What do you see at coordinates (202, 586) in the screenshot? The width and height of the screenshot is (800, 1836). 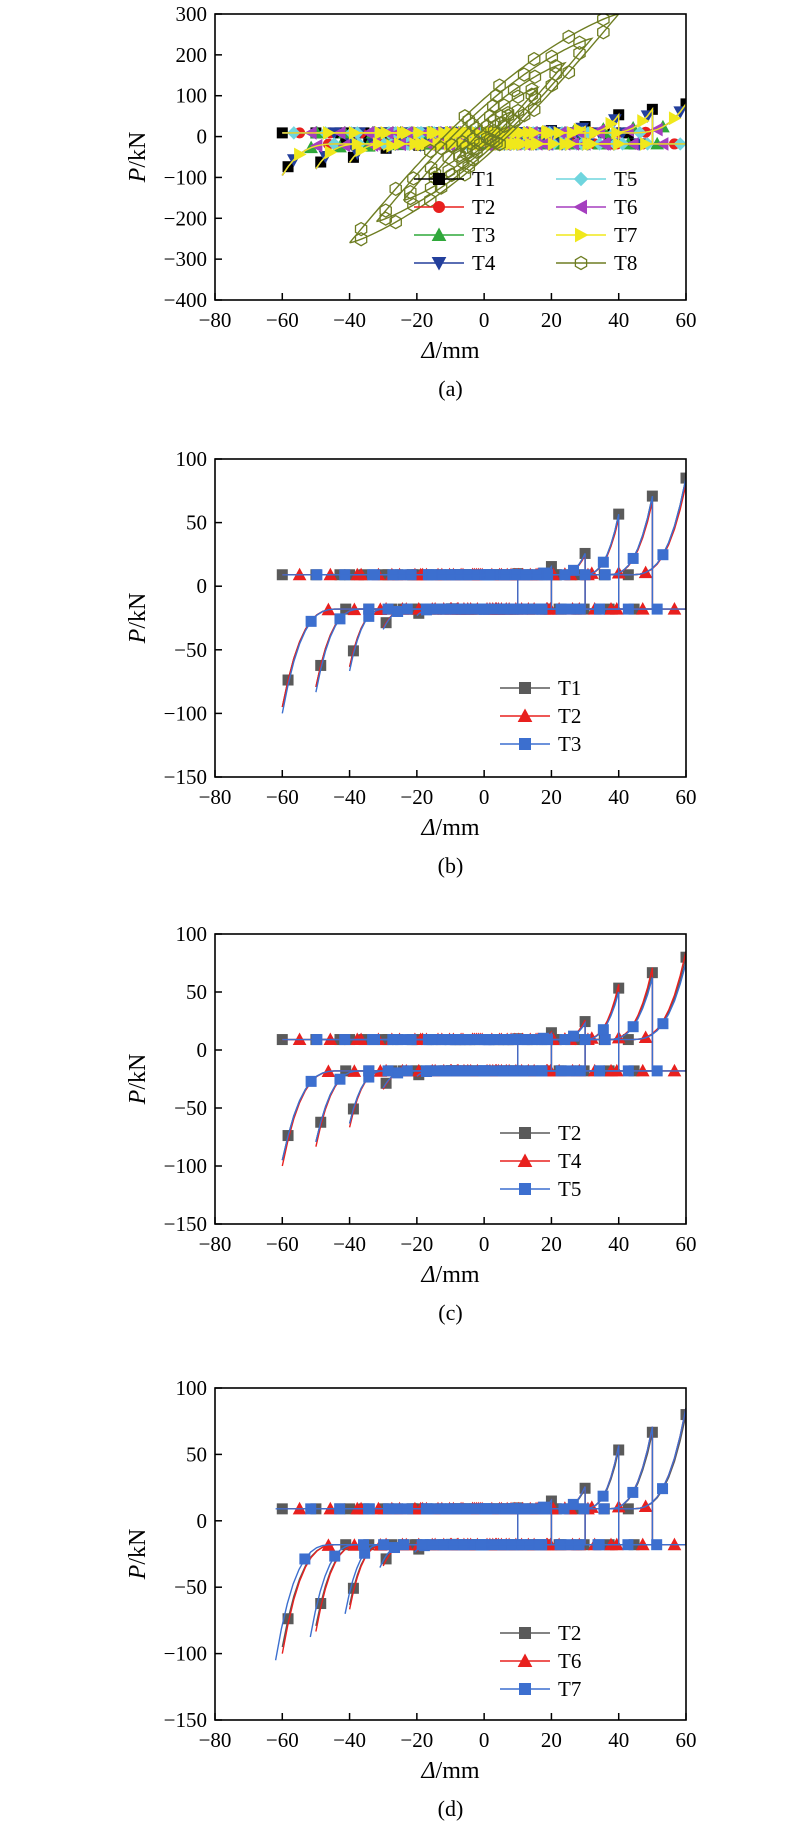 I see `y-tick-label: 0` at bounding box center [202, 586].